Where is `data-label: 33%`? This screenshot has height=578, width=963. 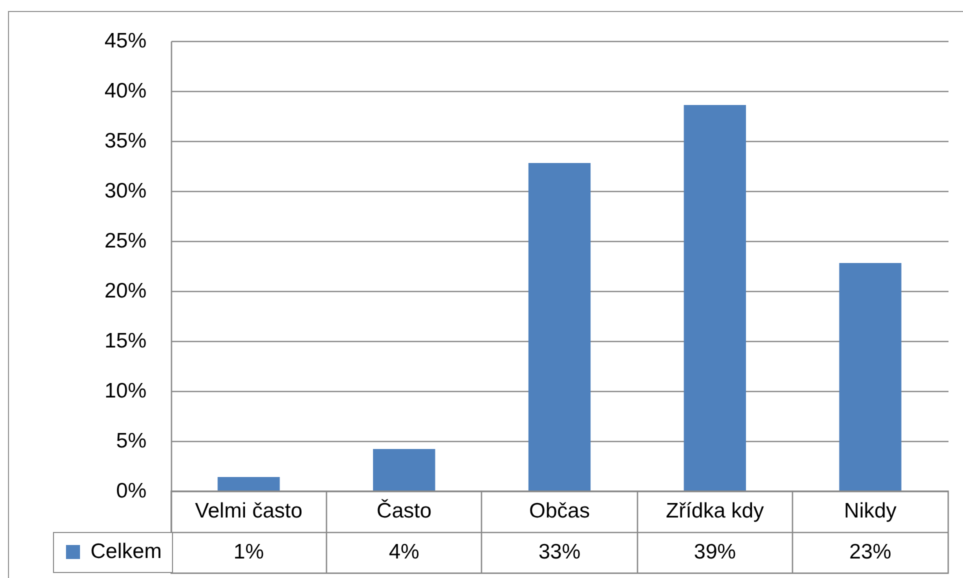 data-label: 33% is located at coordinates (559, 552).